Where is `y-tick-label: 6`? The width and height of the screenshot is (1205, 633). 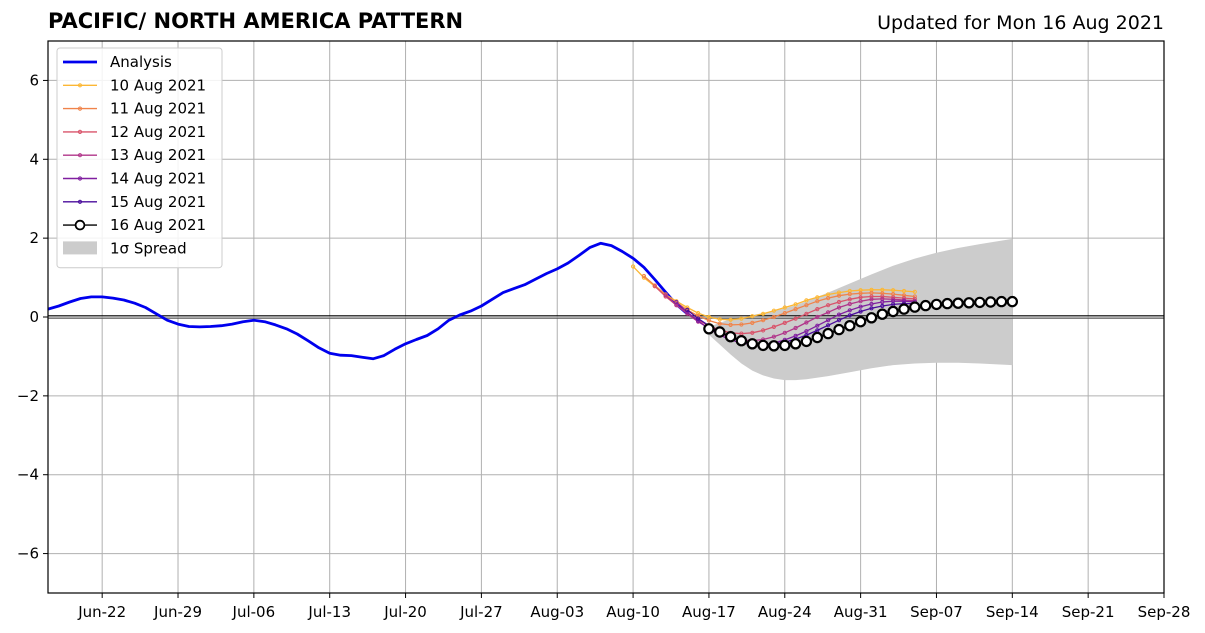 y-tick-label: 6 is located at coordinates (34, 80).